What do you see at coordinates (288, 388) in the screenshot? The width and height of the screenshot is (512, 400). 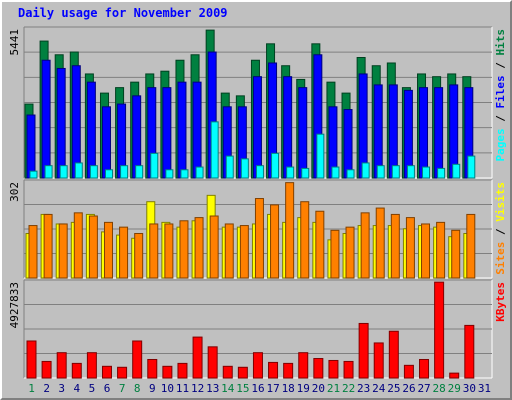 I see `x-tick-label: 18` at bounding box center [288, 388].